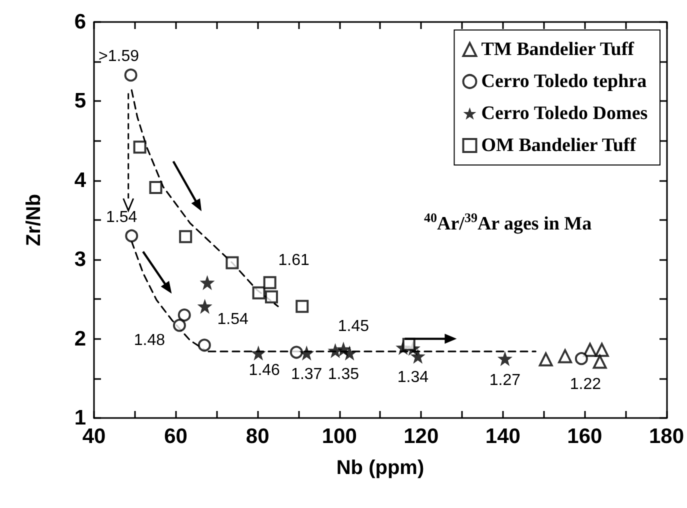  I want to click on annotation: 1.34, so click(413, 378).